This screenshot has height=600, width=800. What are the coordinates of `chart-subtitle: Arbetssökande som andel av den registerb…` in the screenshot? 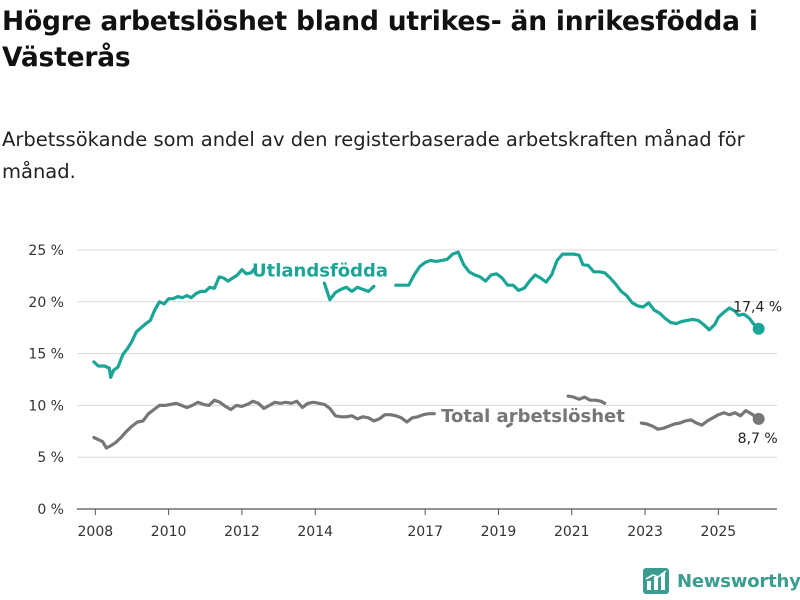 It's located at (373, 155).